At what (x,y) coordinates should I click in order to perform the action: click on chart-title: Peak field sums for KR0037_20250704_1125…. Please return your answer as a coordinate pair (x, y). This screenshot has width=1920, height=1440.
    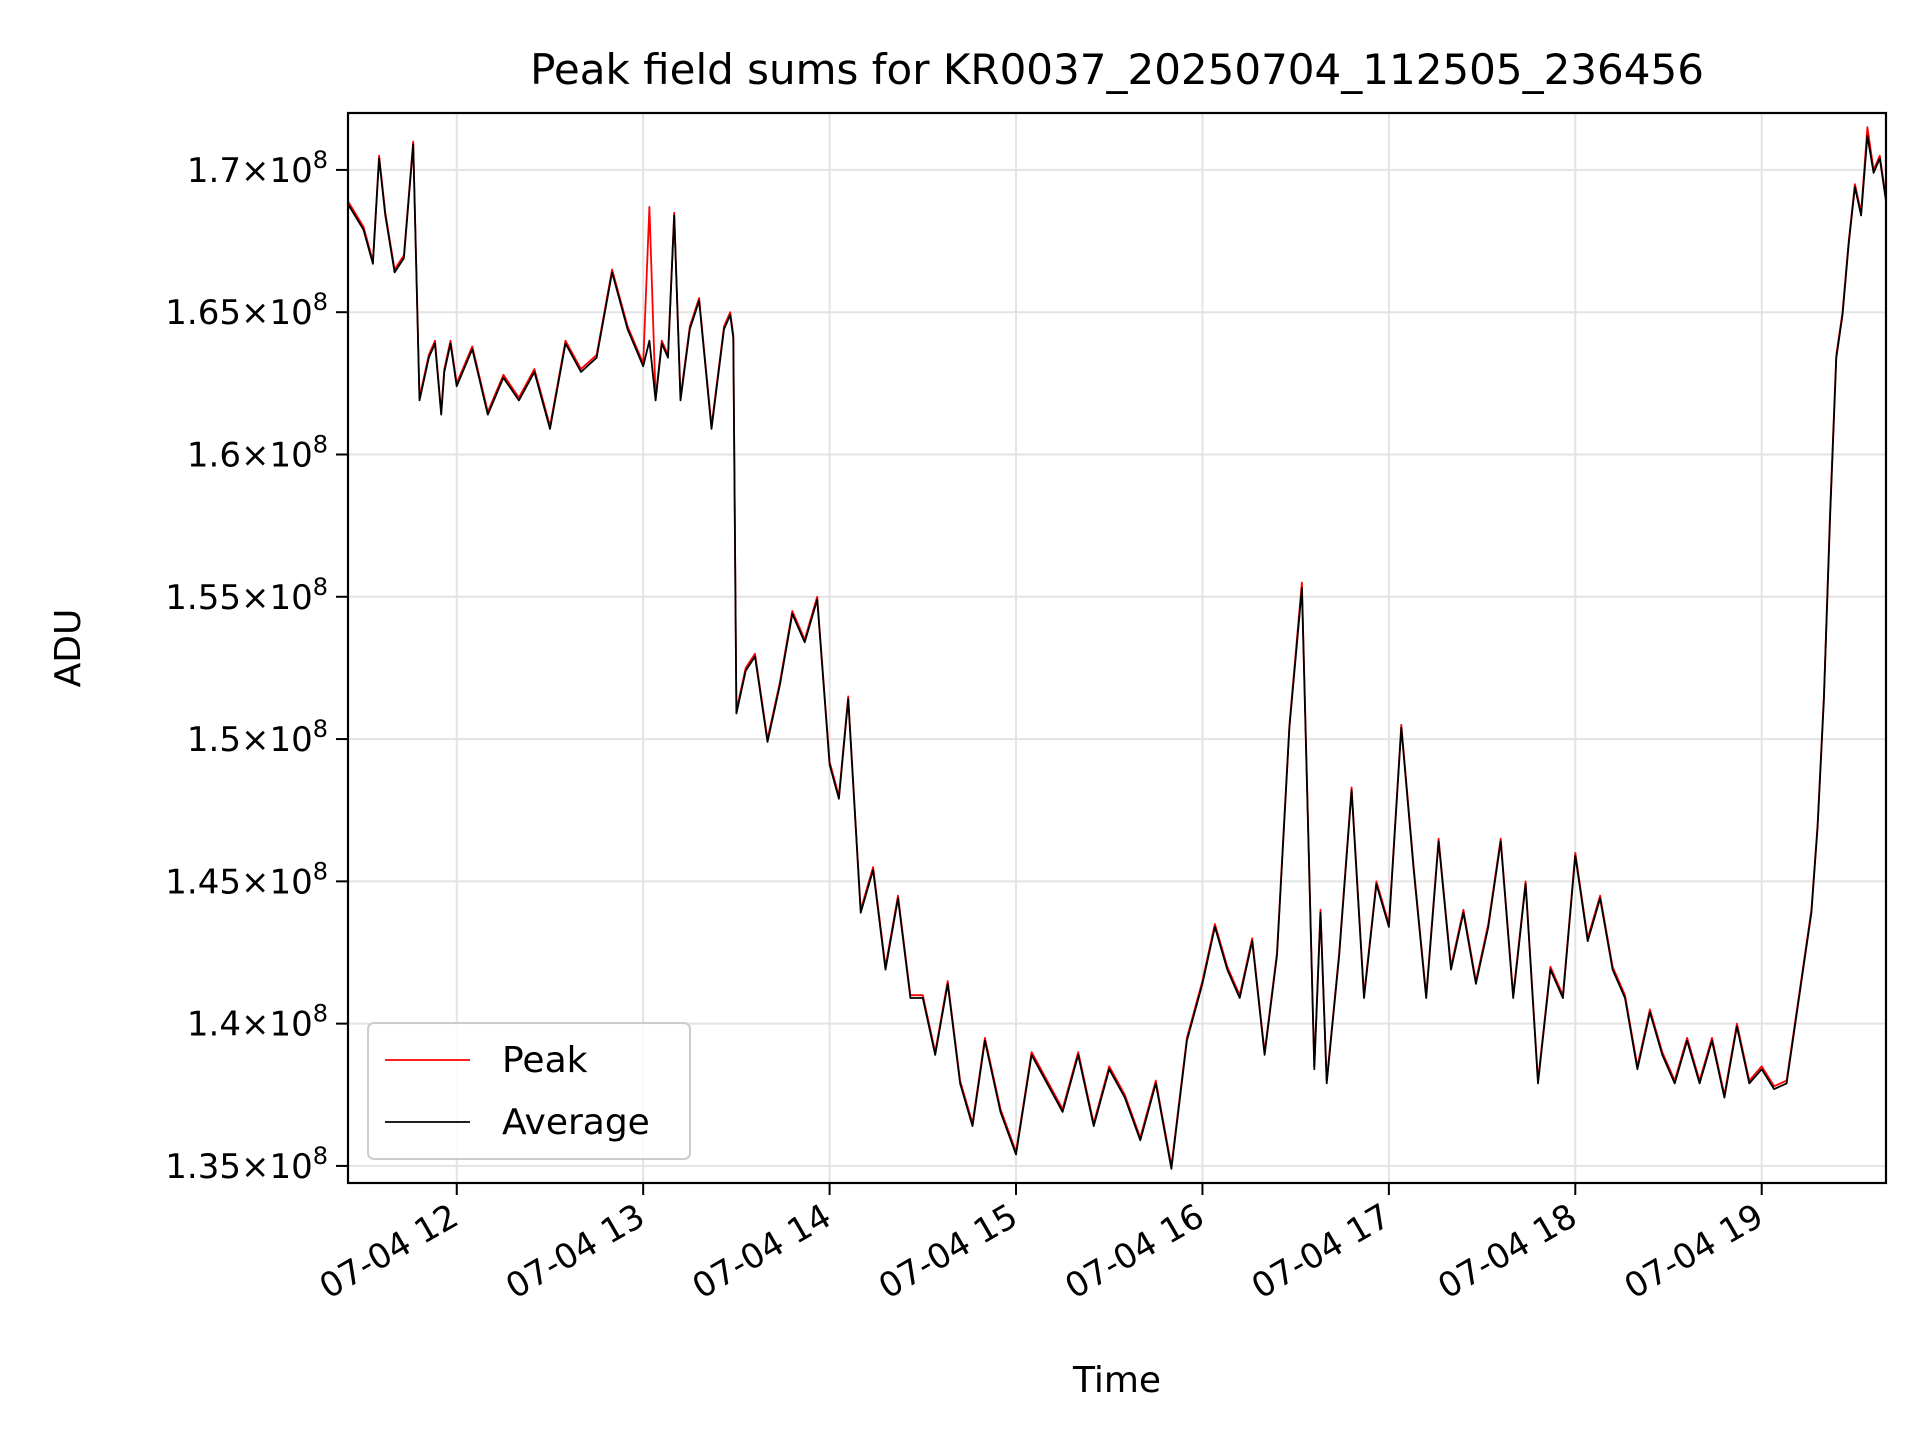
    Looking at the image, I should click on (1117, 69).